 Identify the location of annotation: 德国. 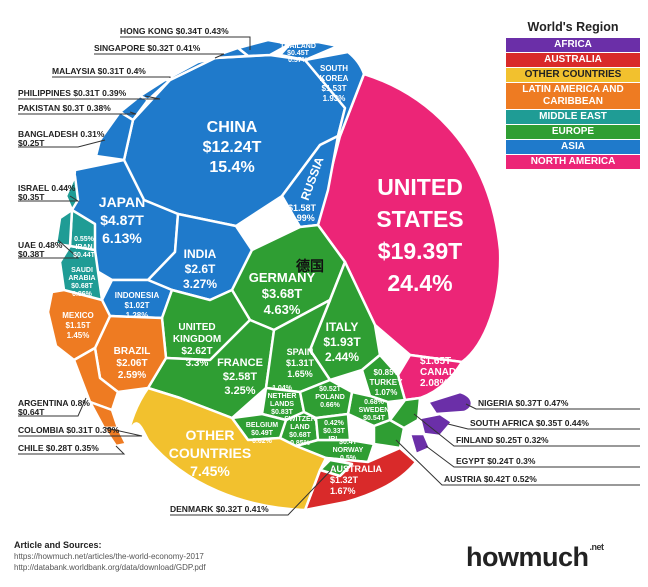
(310, 266).